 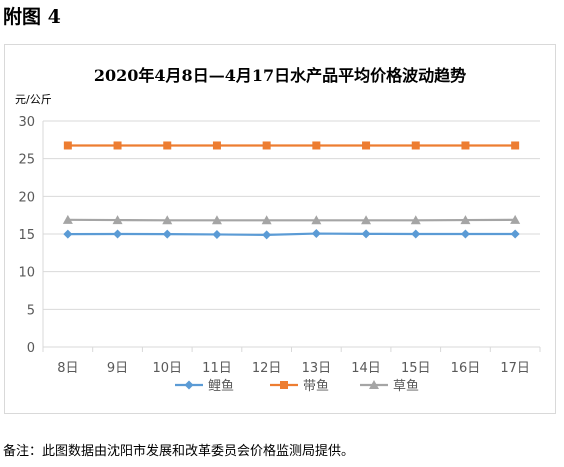 I want to click on x-tick-label: 15日, so click(x=416, y=368).